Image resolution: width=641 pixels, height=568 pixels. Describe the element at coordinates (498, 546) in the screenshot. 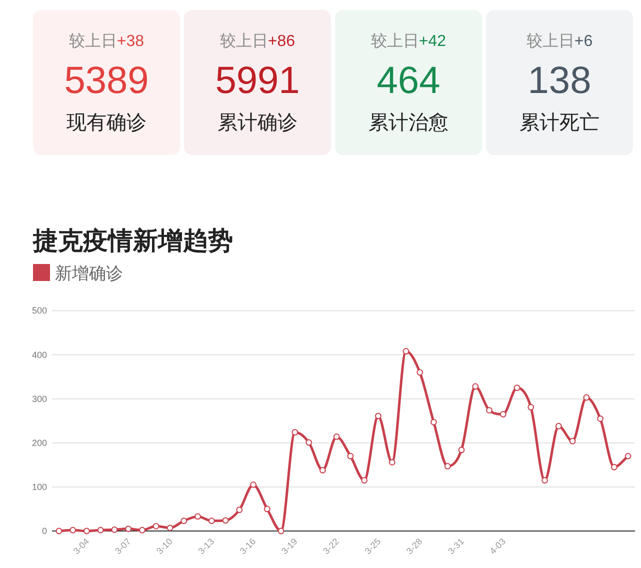

I see `x-tick-label: 4-03` at that location.